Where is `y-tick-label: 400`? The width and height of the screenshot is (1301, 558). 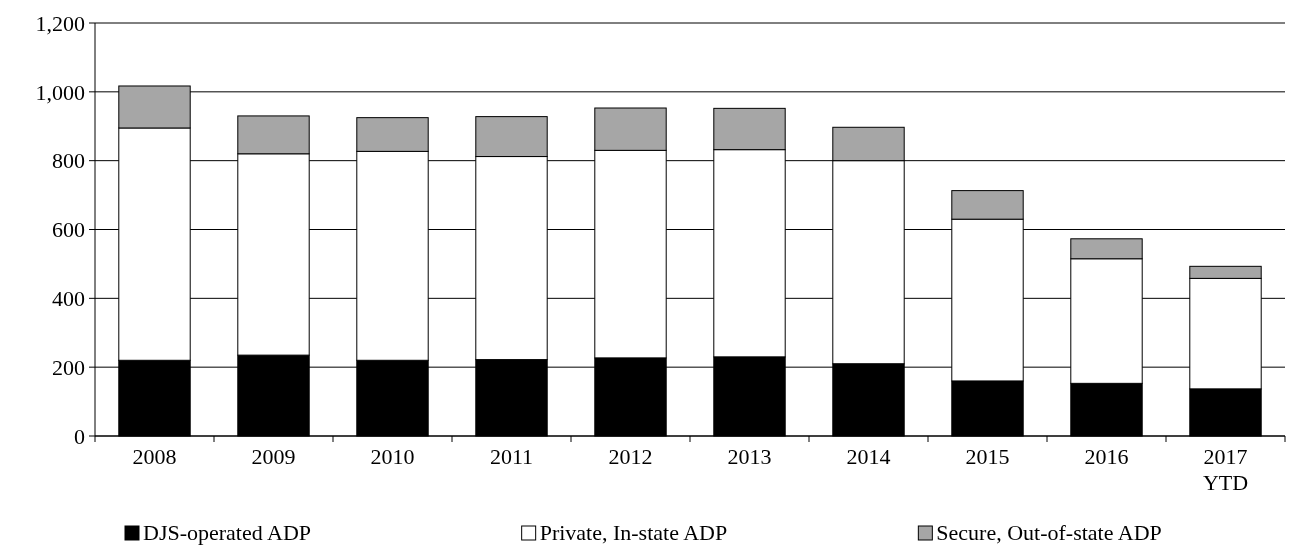
y-tick-label: 400 is located at coordinates (68, 299).